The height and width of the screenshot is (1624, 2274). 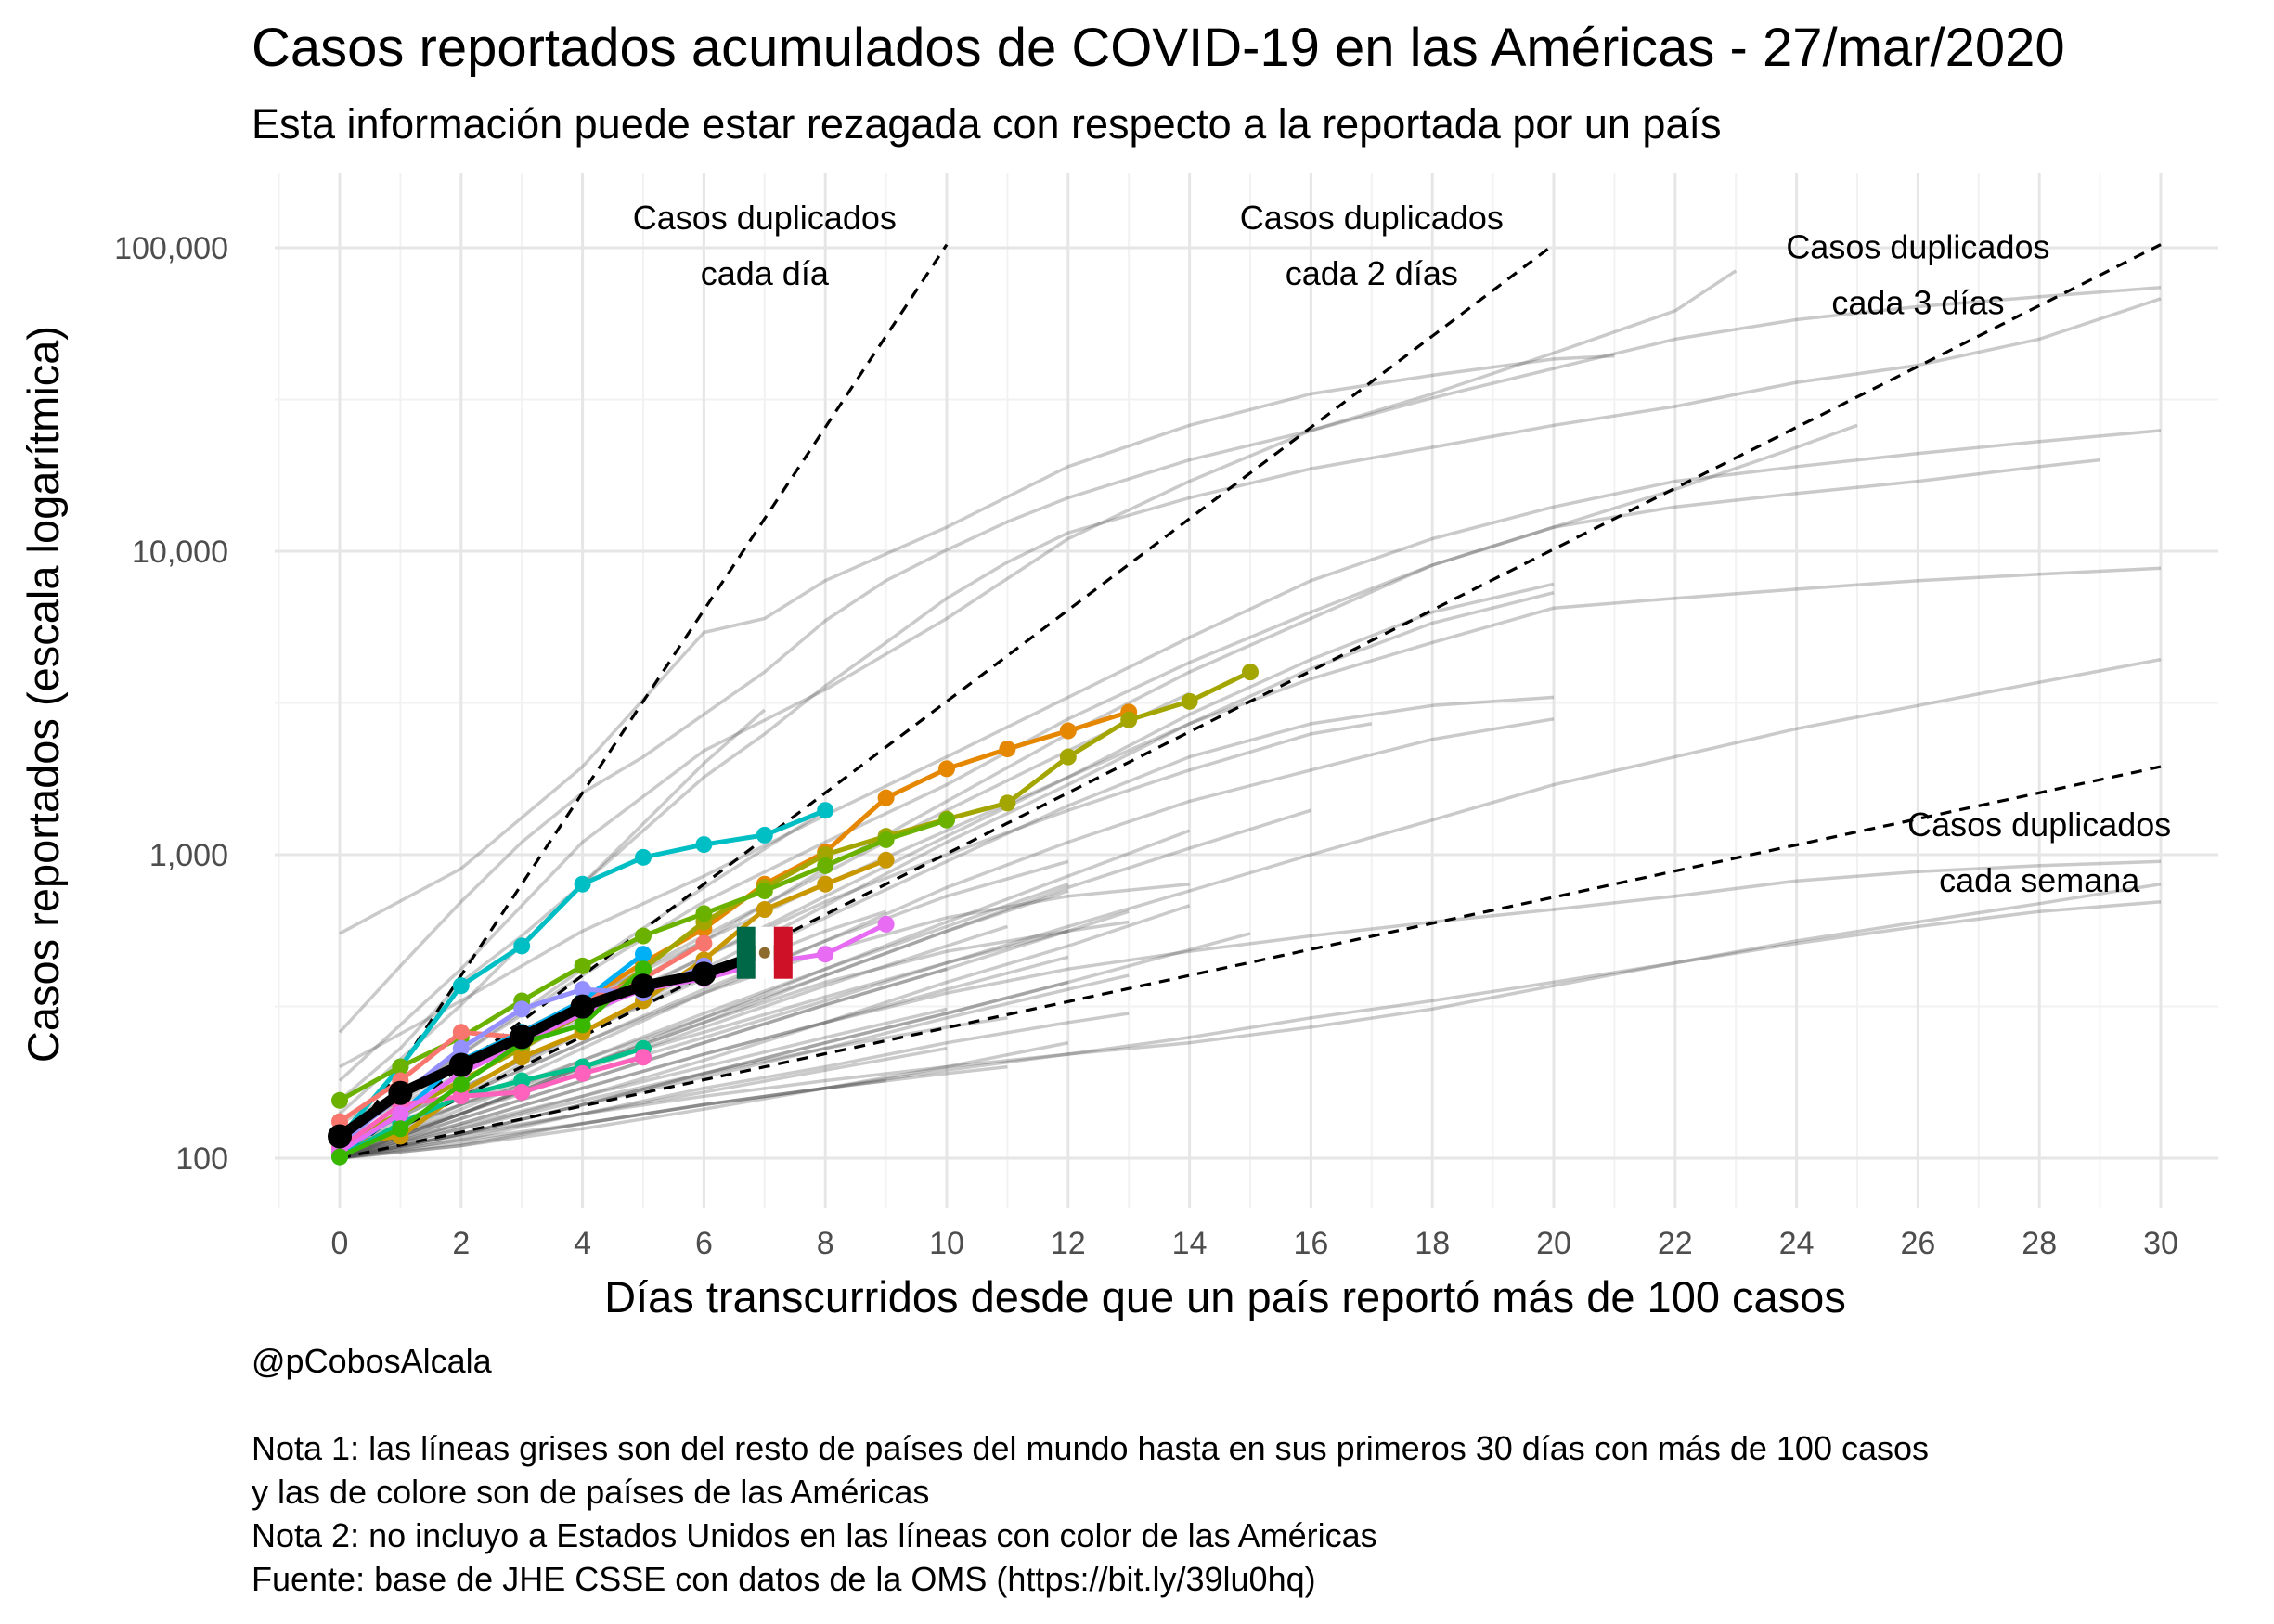 I want to click on flag-emblem, so click(x=764, y=953).